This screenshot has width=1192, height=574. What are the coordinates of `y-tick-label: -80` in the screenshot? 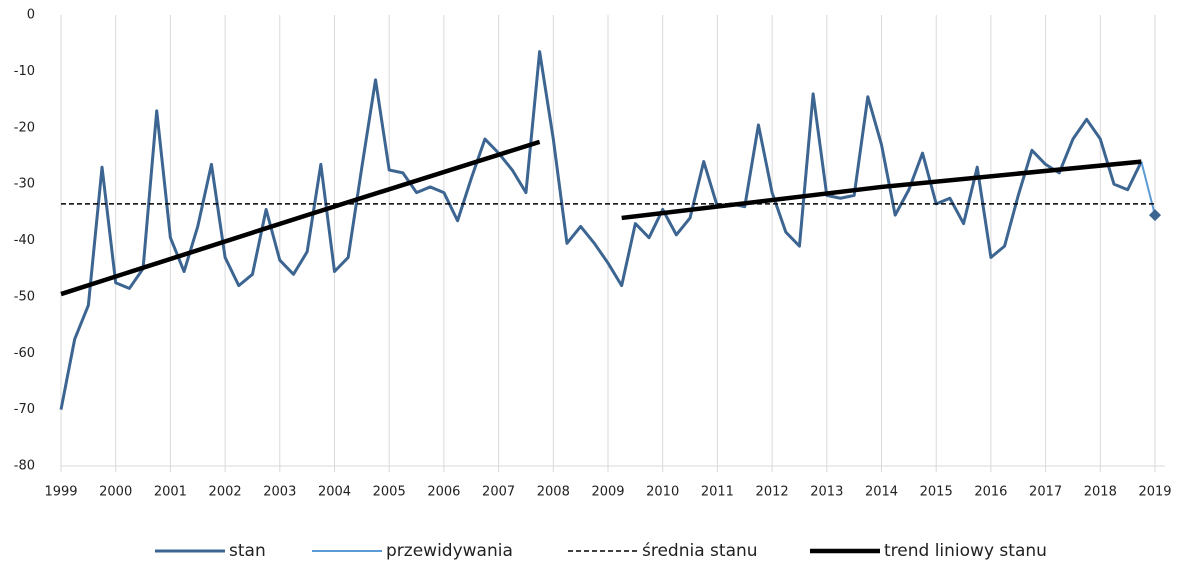 It's located at (24, 466).